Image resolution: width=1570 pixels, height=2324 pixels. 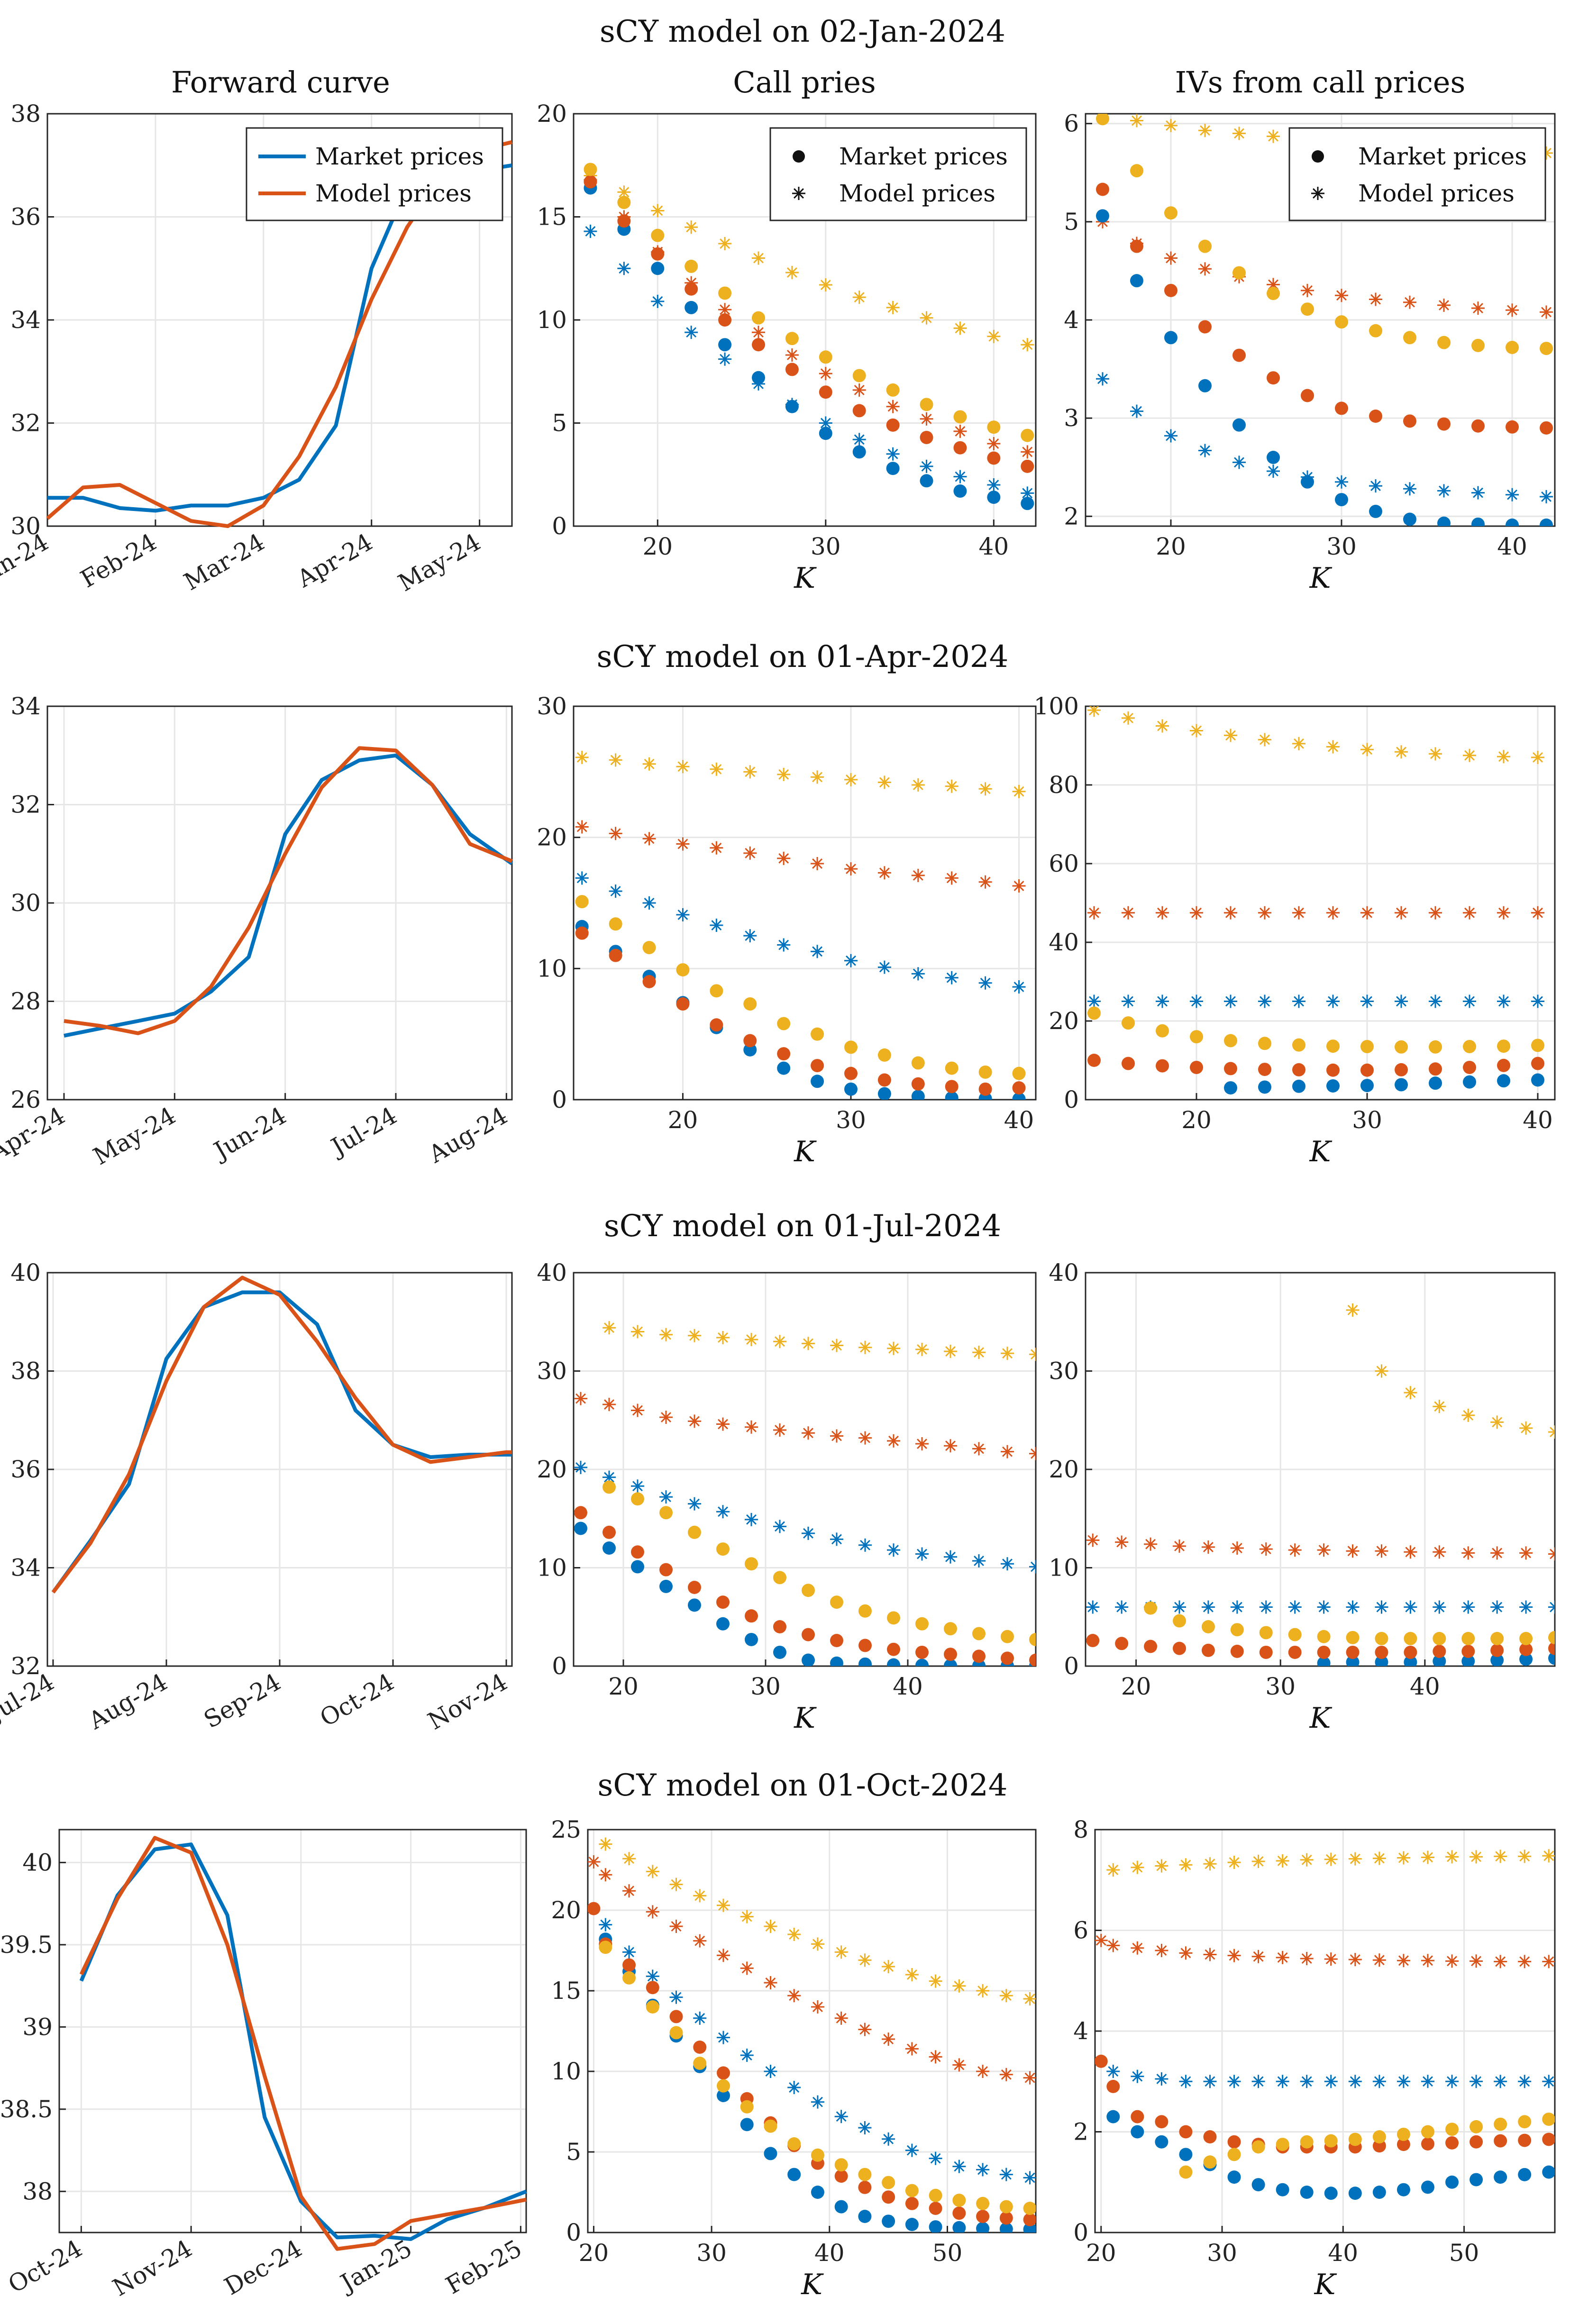 What do you see at coordinates (794, 2058) in the screenshot?
I see `panel-calls-row4: 0 5 10 15 20 25 20 30 40 50 K` at bounding box center [794, 2058].